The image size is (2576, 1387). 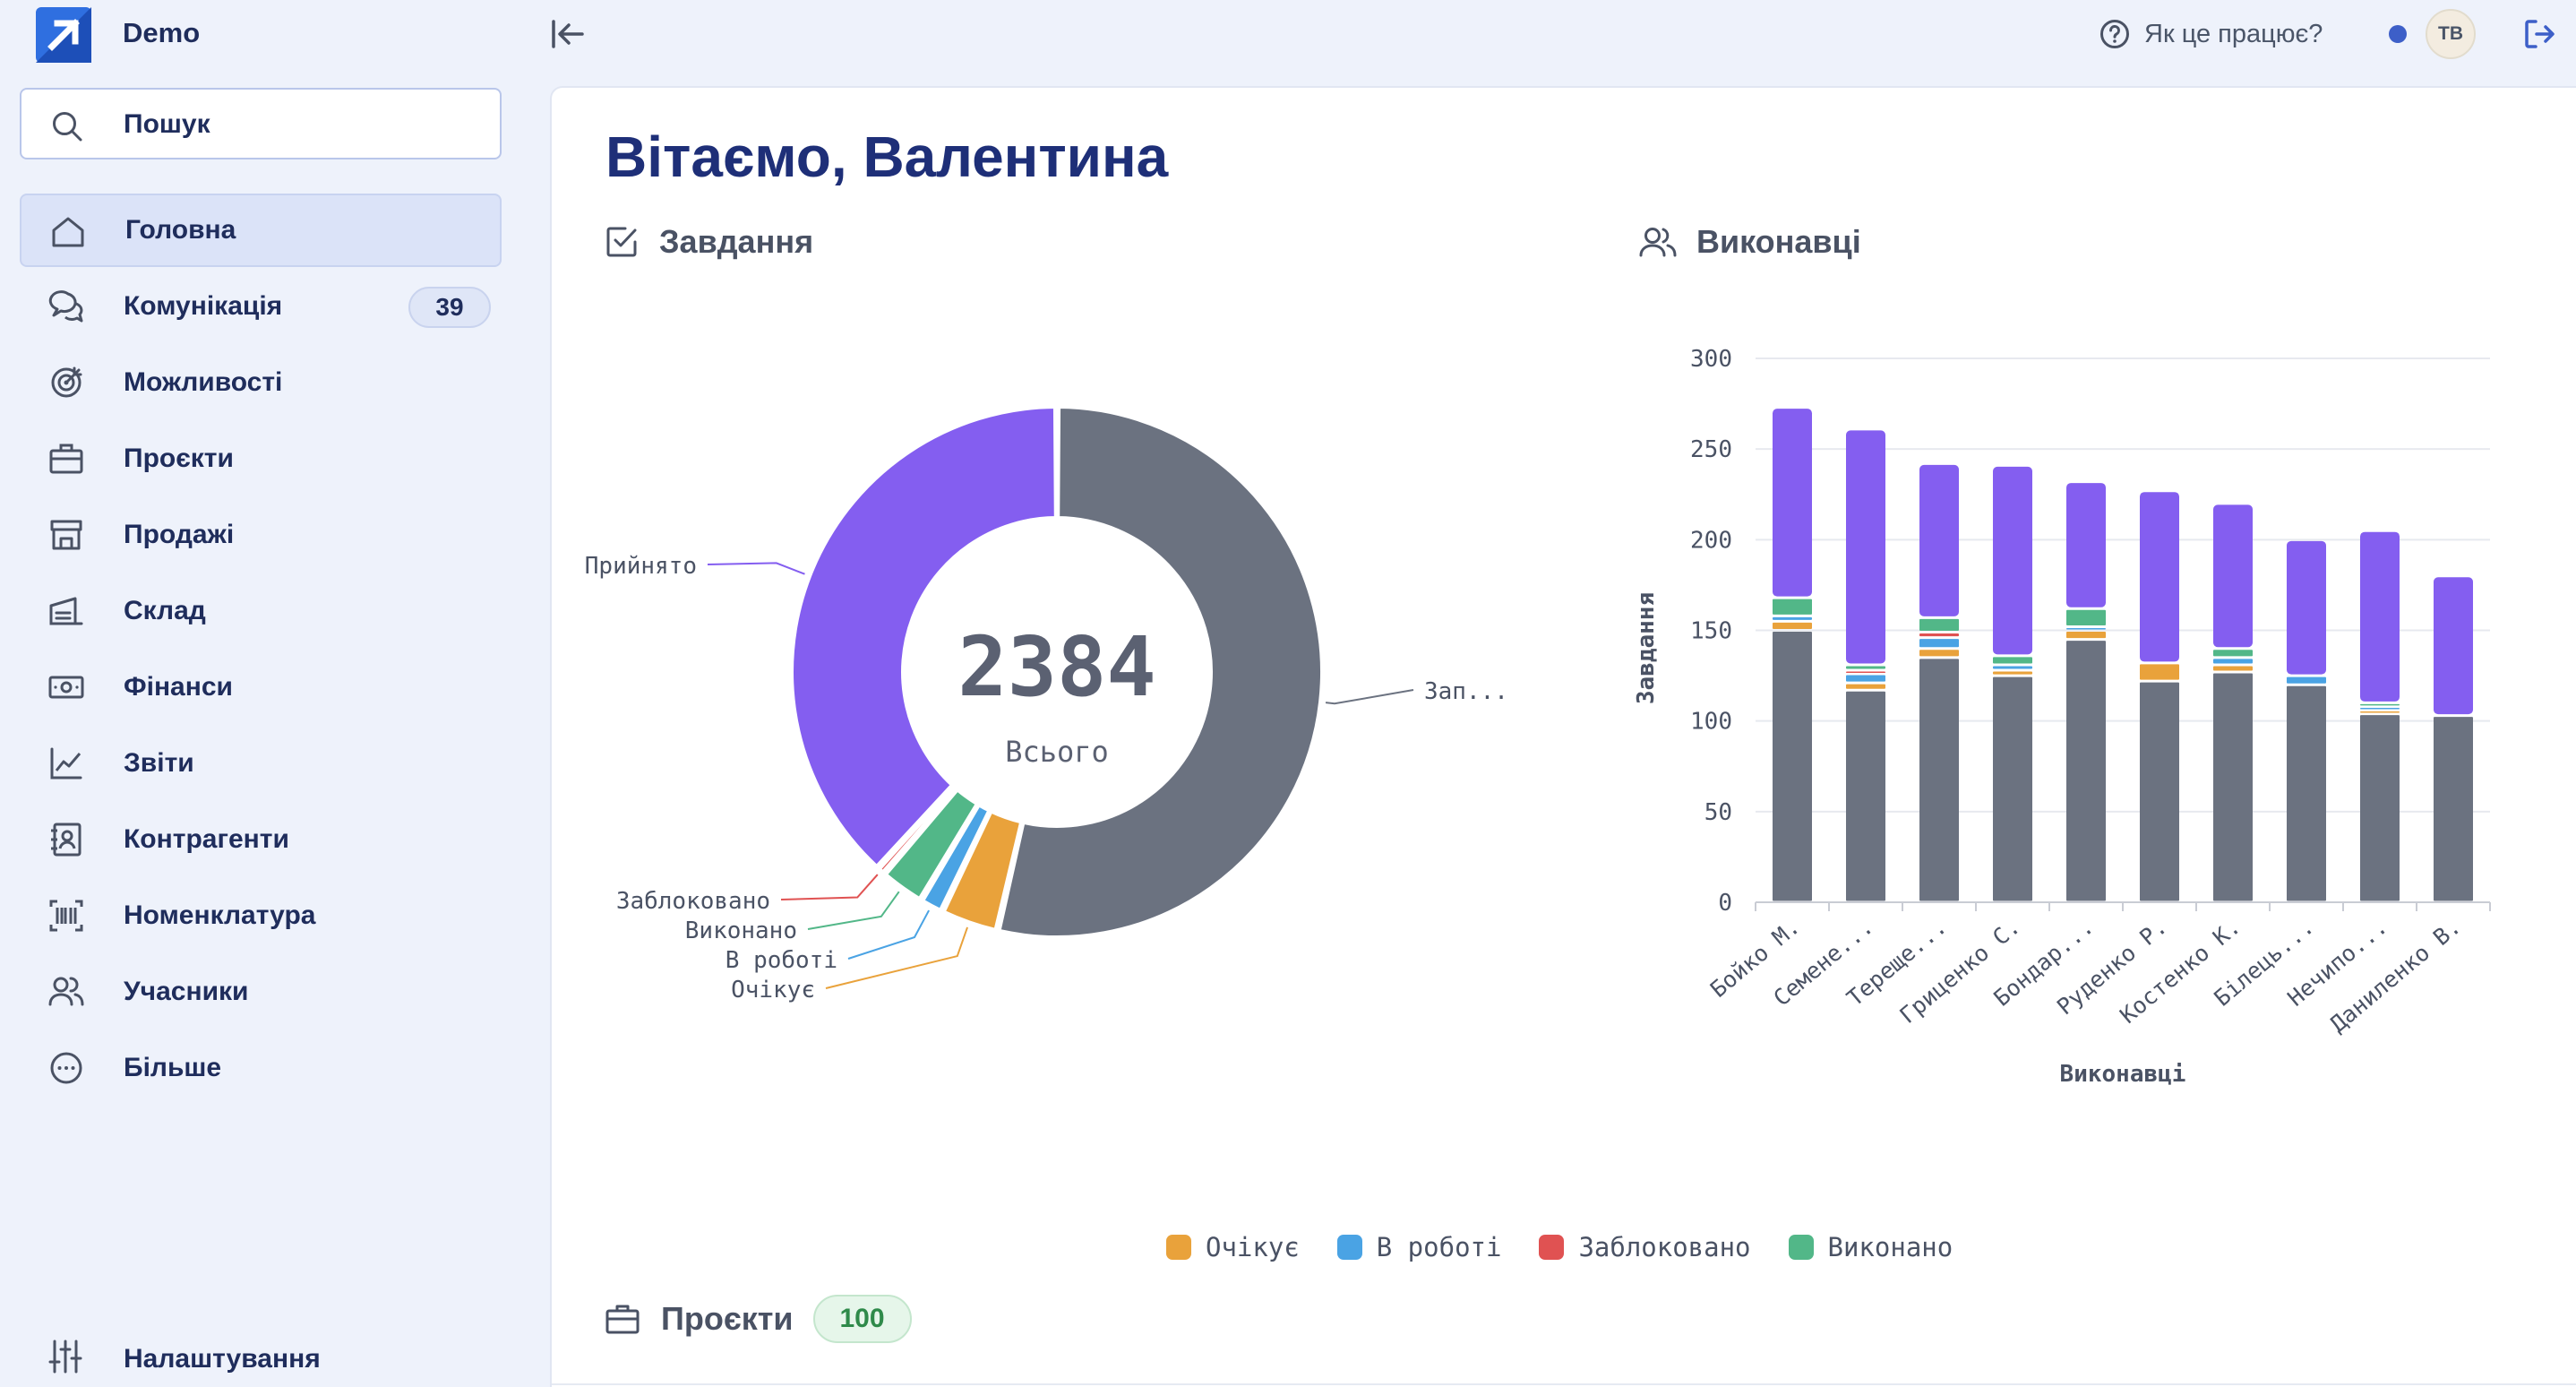 I want to click on legend-label: Виконано, so click(x=1890, y=1247).